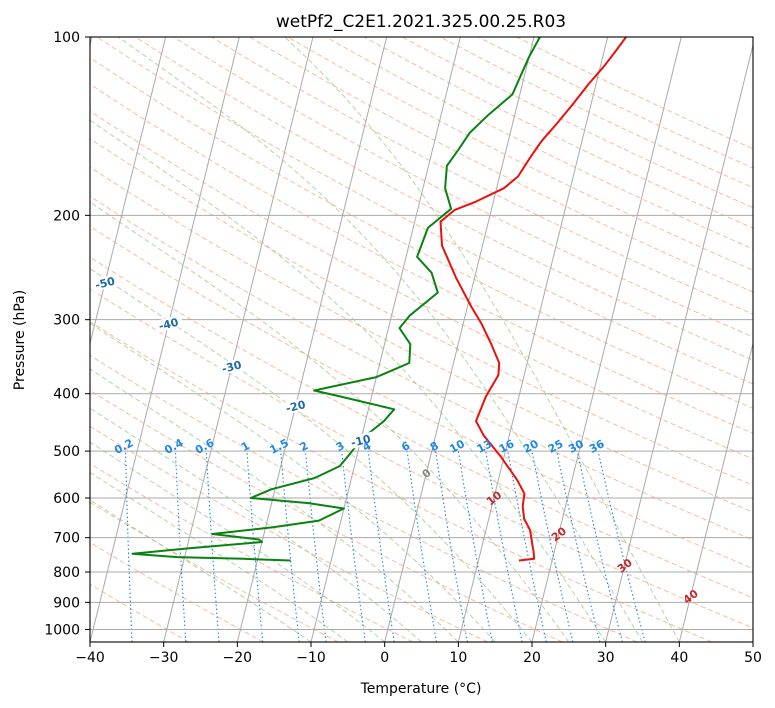 Image resolution: width=775 pixels, height=708 pixels. What do you see at coordinates (66, 452) in the screenshot?
I see `y-tick-label: 500` at bounding box center [66, 452].